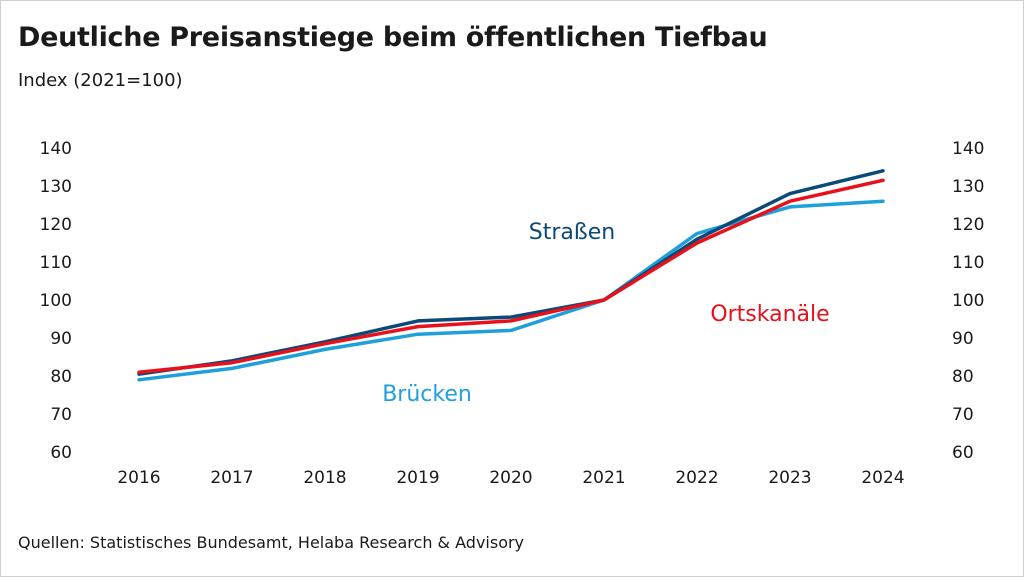  I want to click on x-tick-label: 2017, so click(231, 478).